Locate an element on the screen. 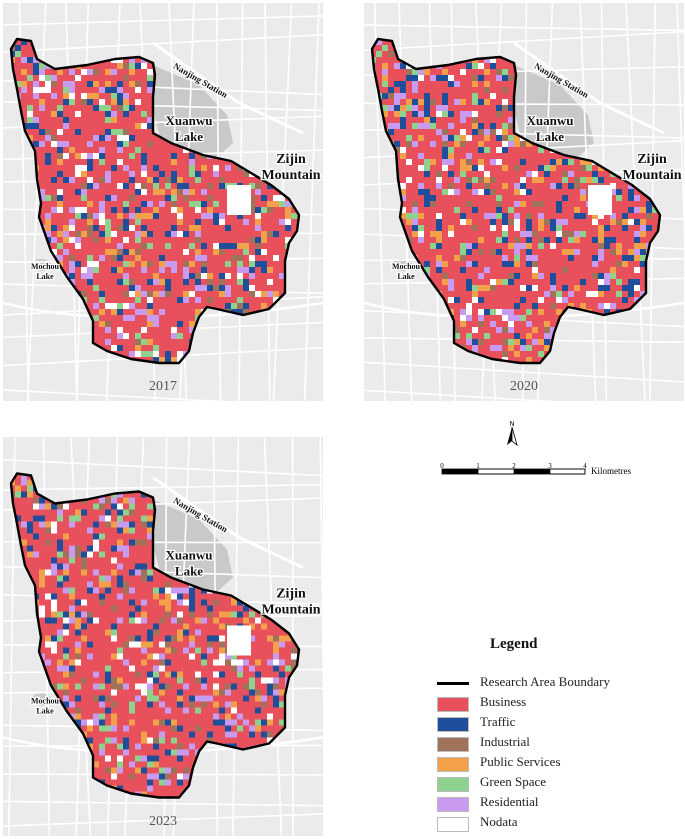 The width and height of the screenshot is (685, 839). legend-item-public-services: Public Services is located at coordinates (557, 763).